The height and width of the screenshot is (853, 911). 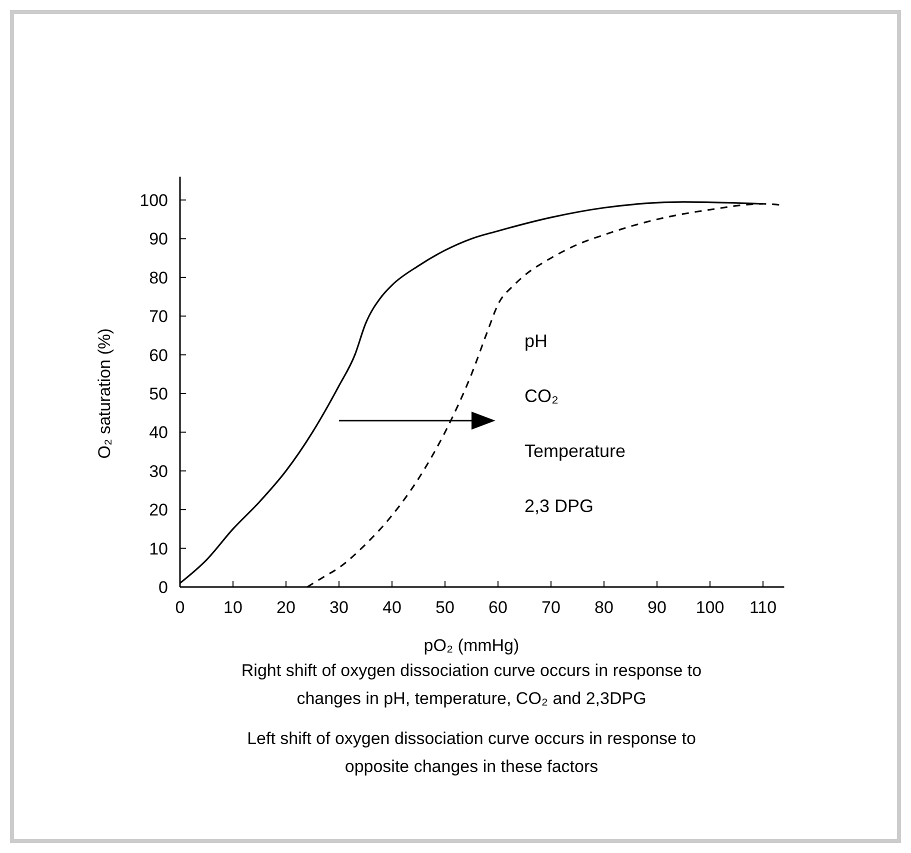 I want to click on y-tick-label: 10, so click(x=158, y=548).